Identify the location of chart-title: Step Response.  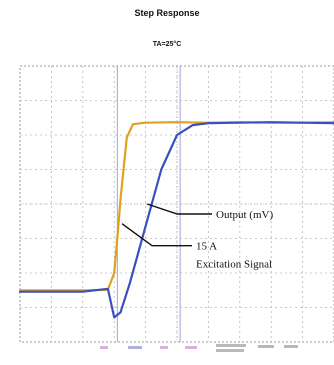
(166, 13).